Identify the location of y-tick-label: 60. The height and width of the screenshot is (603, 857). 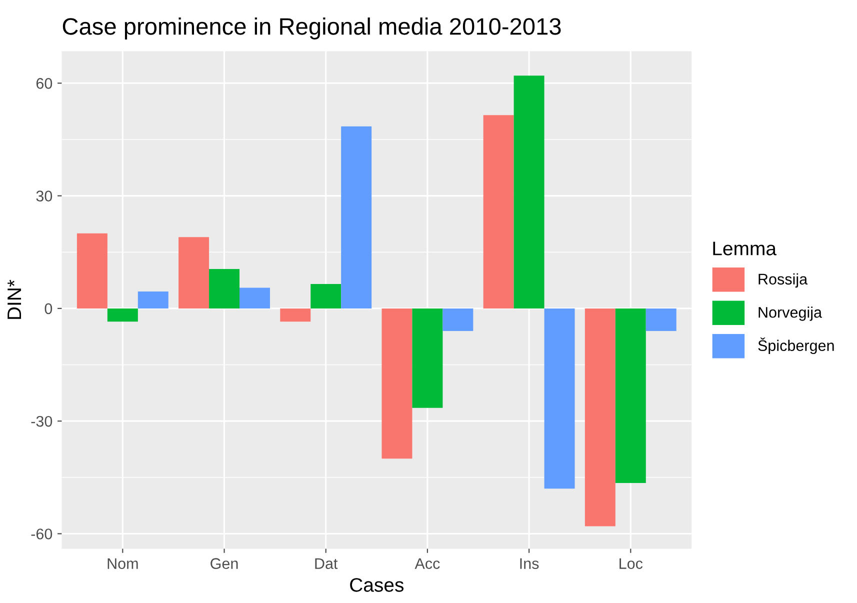
(44, 83).